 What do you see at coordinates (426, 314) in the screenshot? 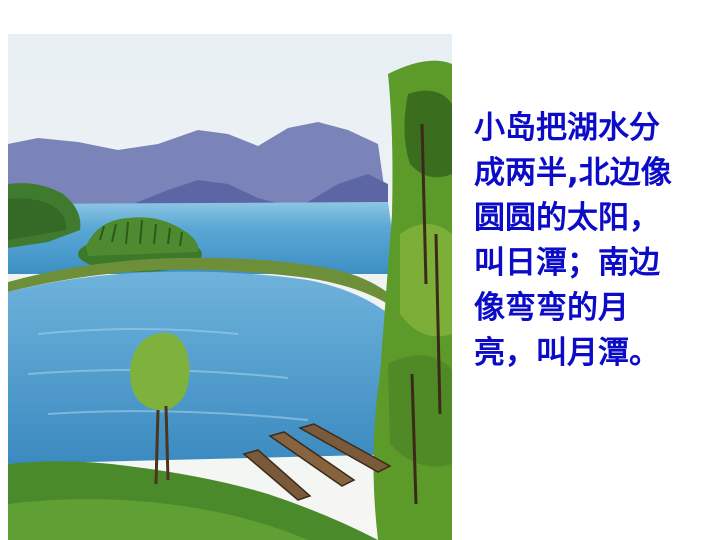
I see `right-trunks` at bounding box center [426, 314].